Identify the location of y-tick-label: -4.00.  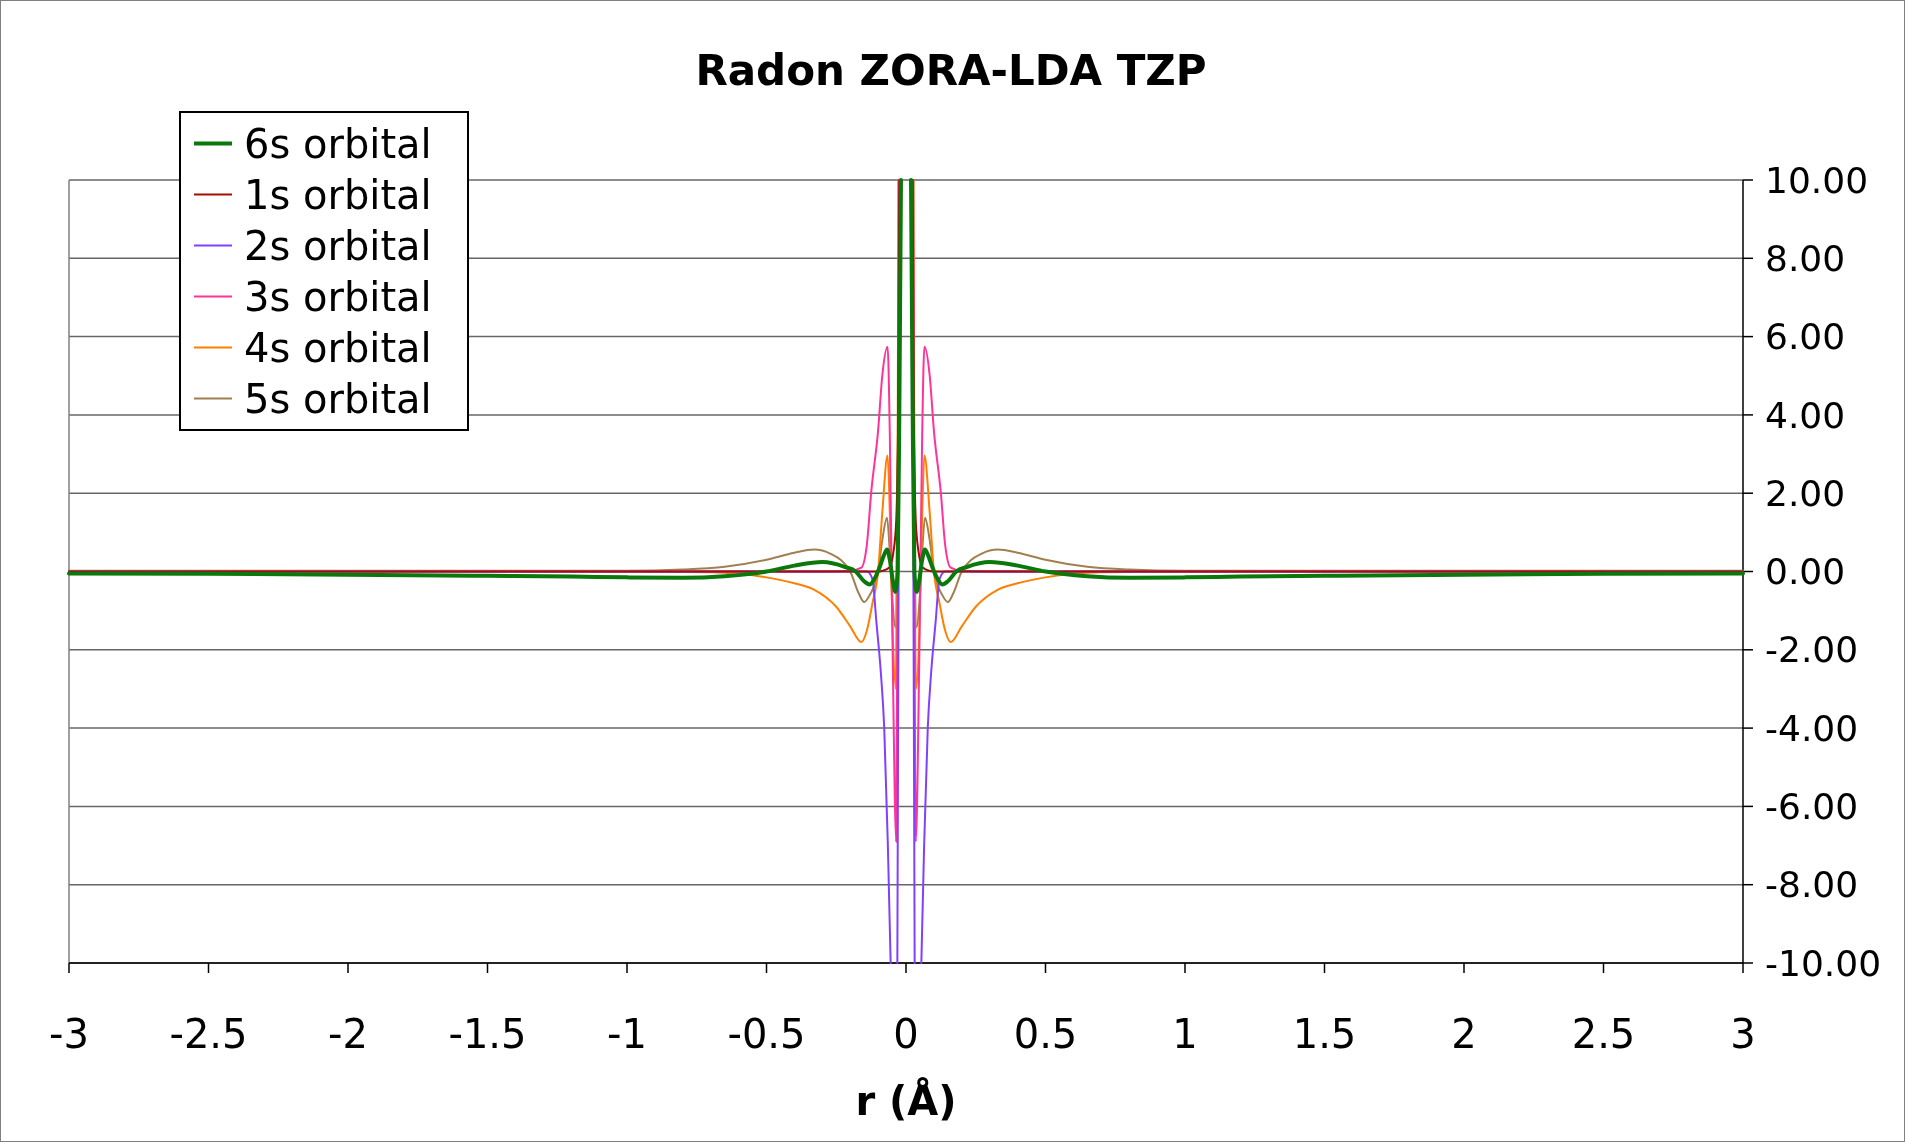
(1812, 728).